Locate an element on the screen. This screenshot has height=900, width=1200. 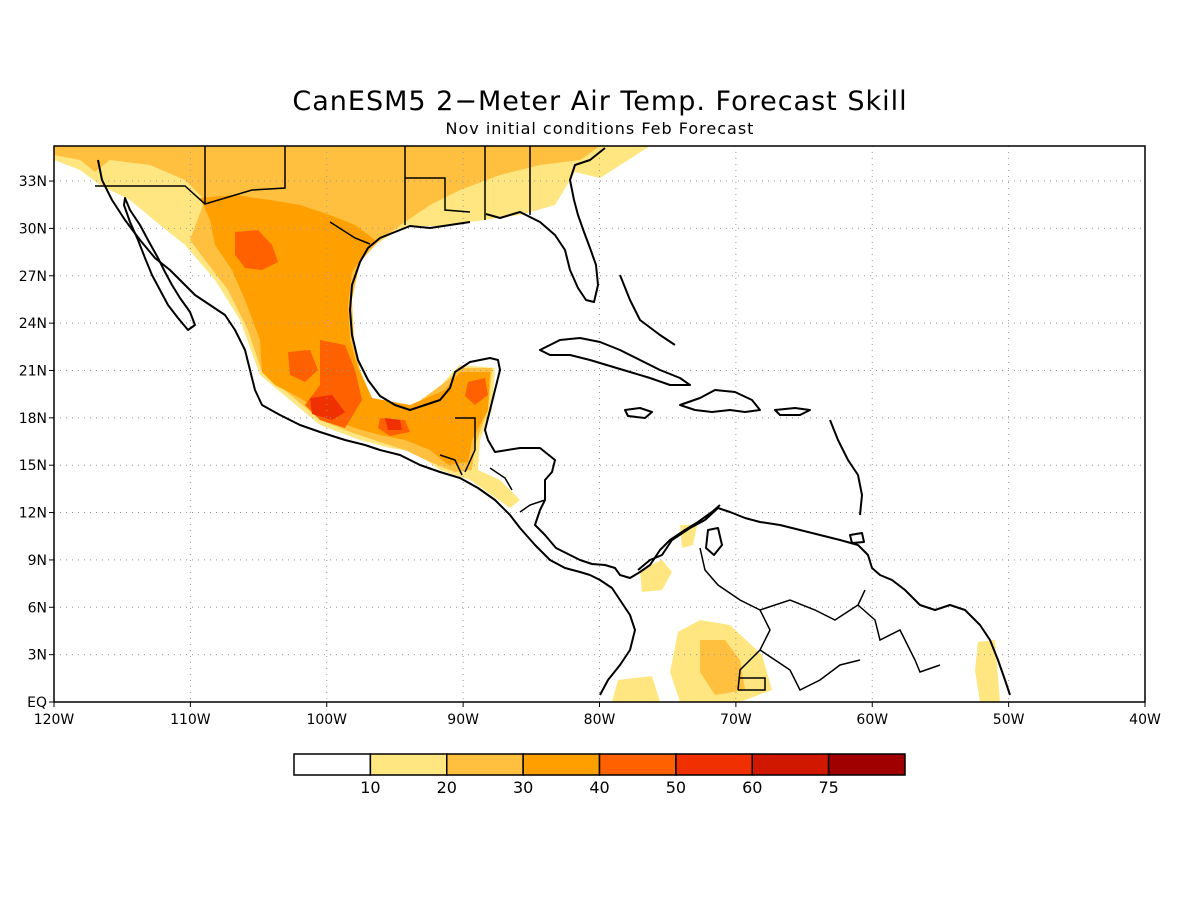
lat-tick-label: EQ is located at coordinates (37, 703).